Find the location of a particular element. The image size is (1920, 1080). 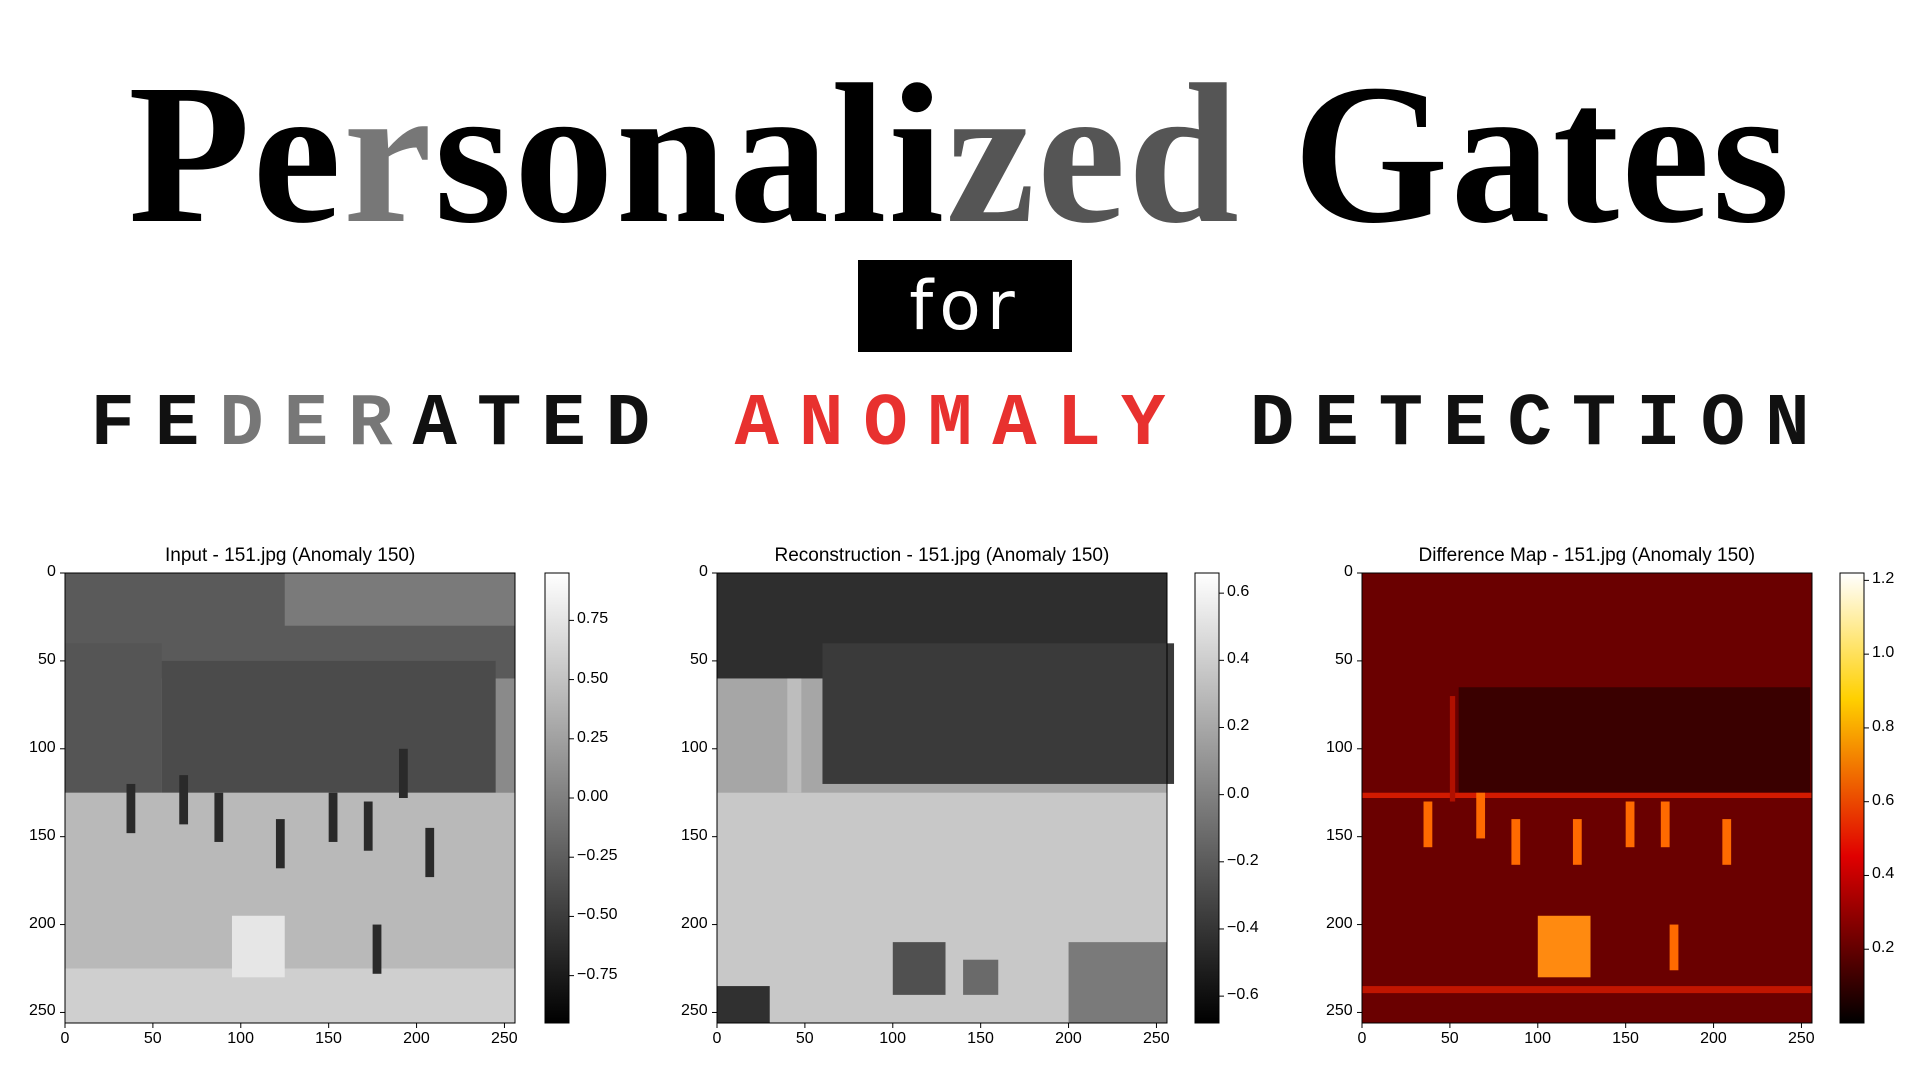

scene-left-lawn is located at coordinates (113, 718).